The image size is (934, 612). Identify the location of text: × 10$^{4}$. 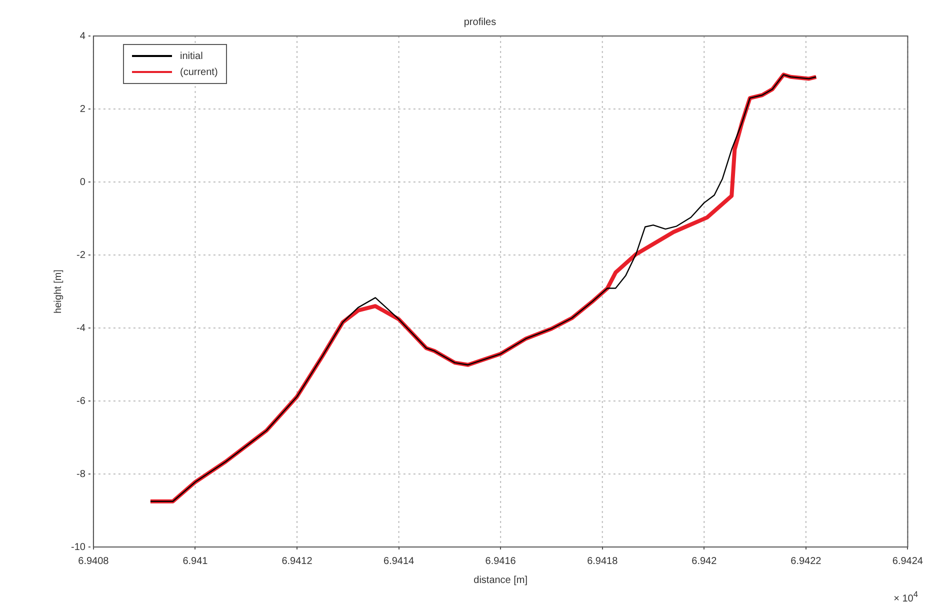
(906, 596).